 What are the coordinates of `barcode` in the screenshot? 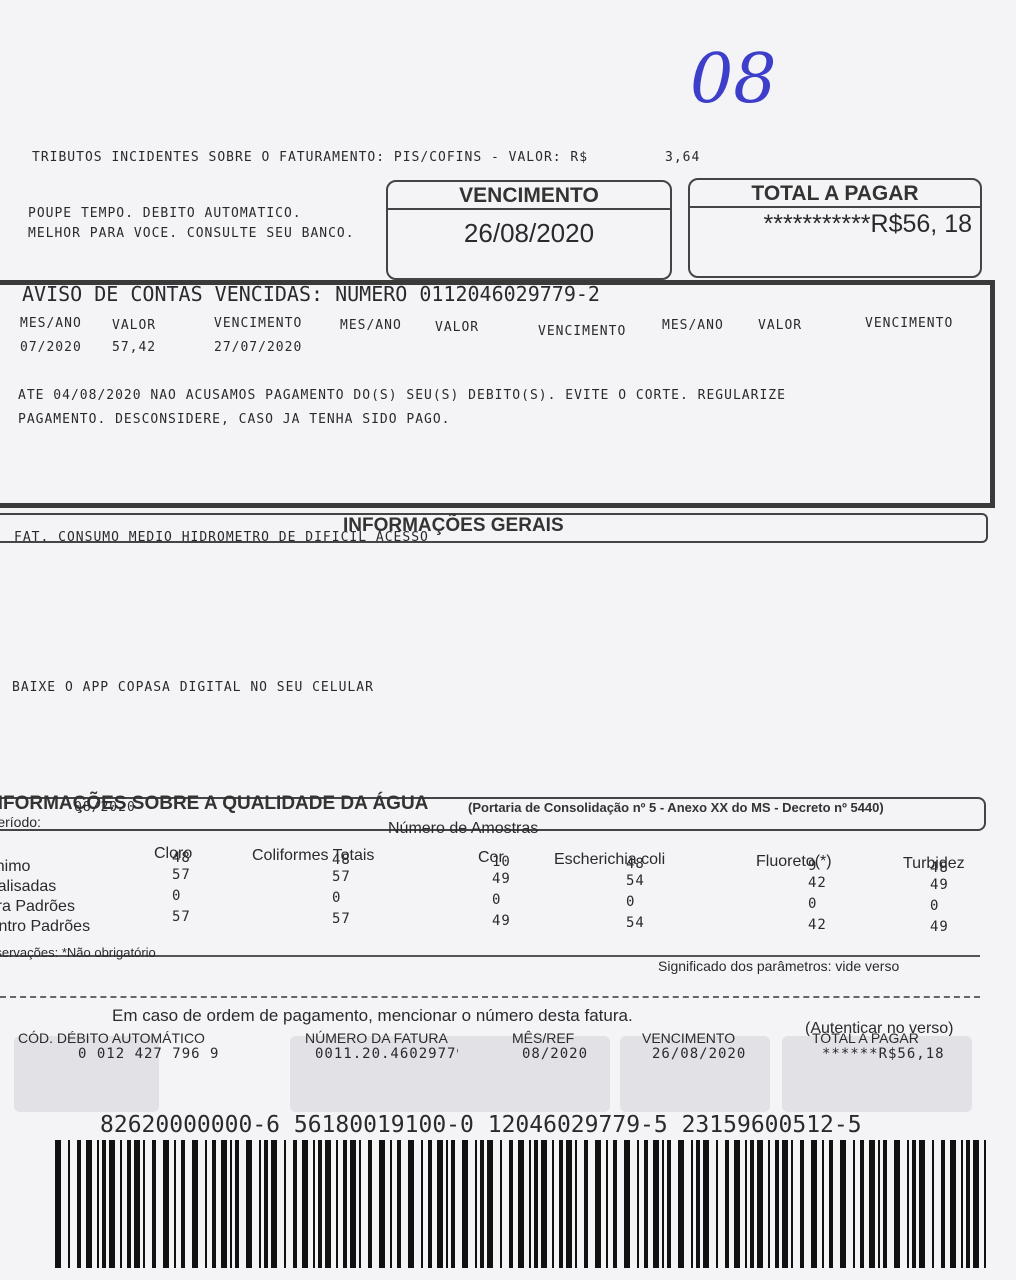 It's located at (520, 1204).